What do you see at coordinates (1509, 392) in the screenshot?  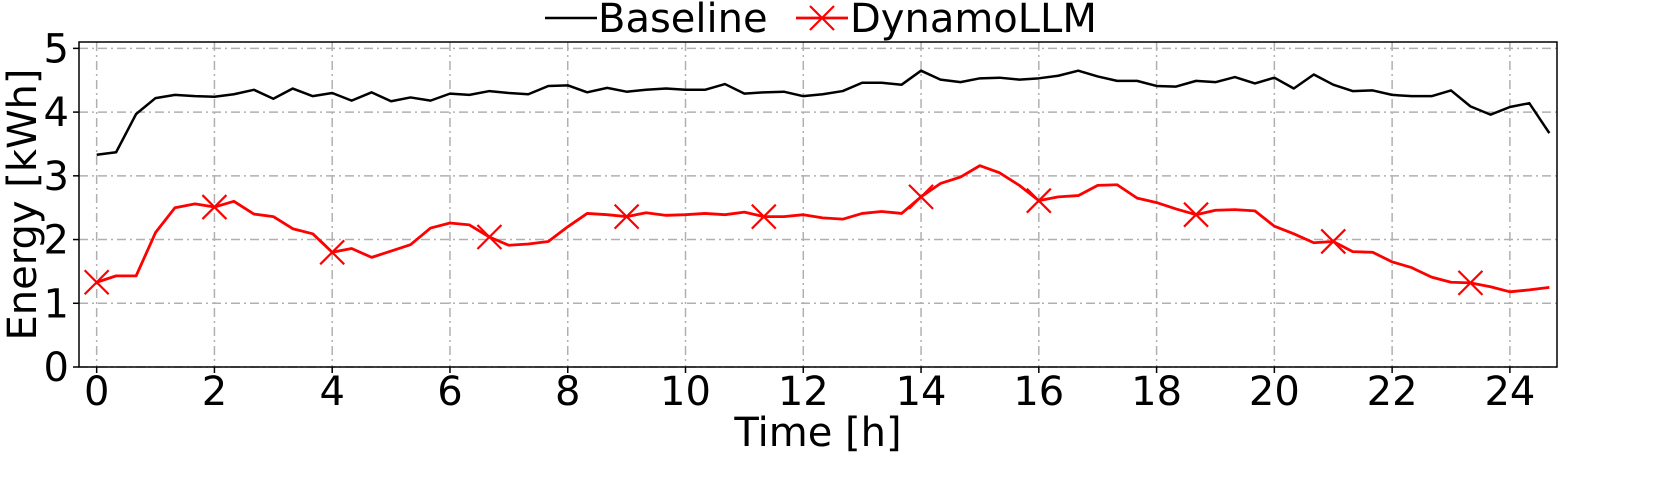 I see `x-tick-label: 24` at bounding box center [1509, 392].